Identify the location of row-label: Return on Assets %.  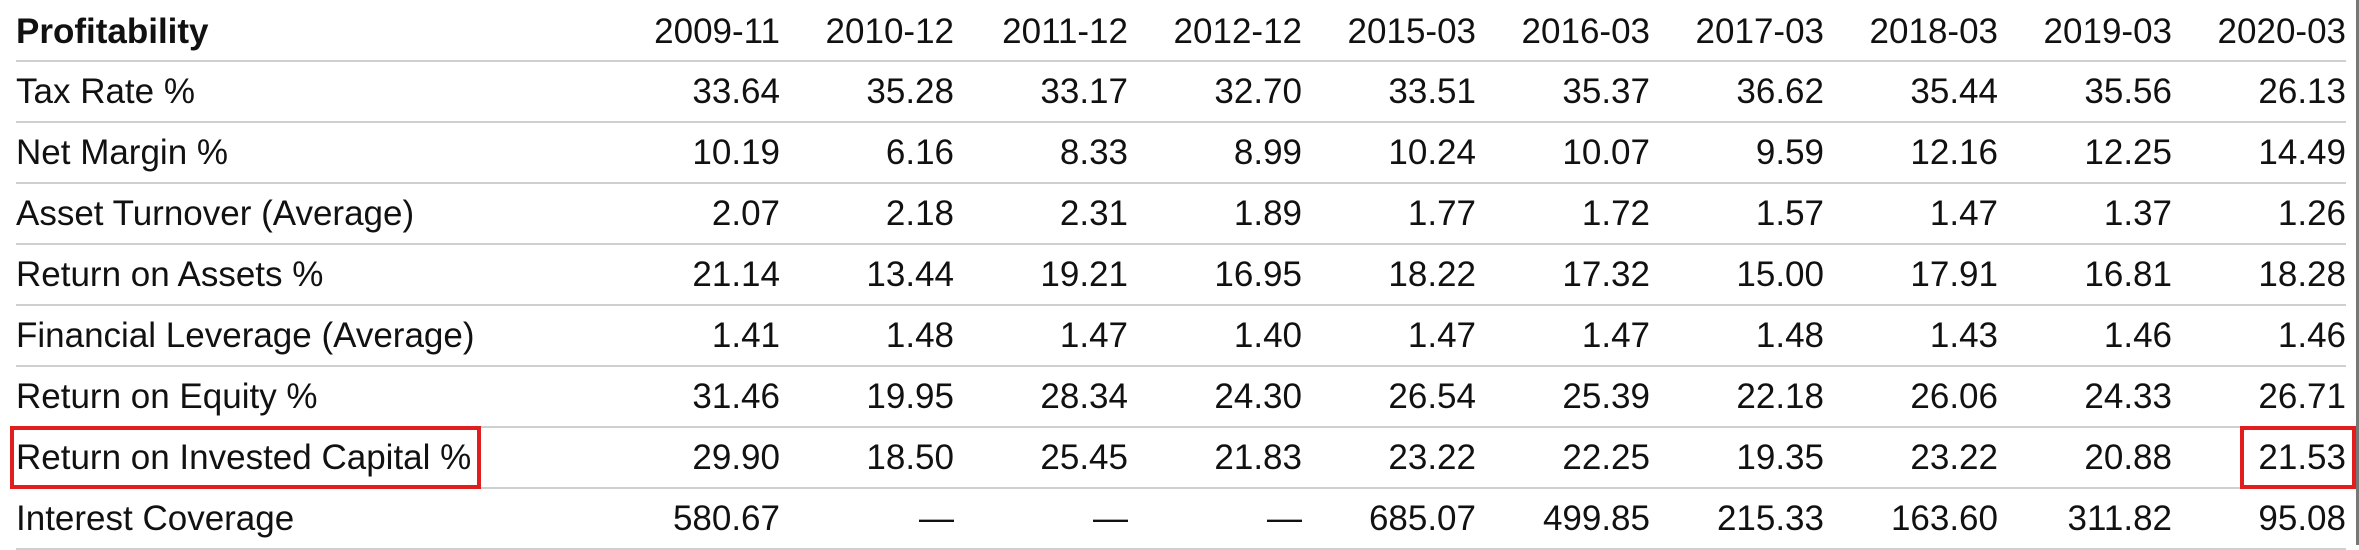
(170, 274).